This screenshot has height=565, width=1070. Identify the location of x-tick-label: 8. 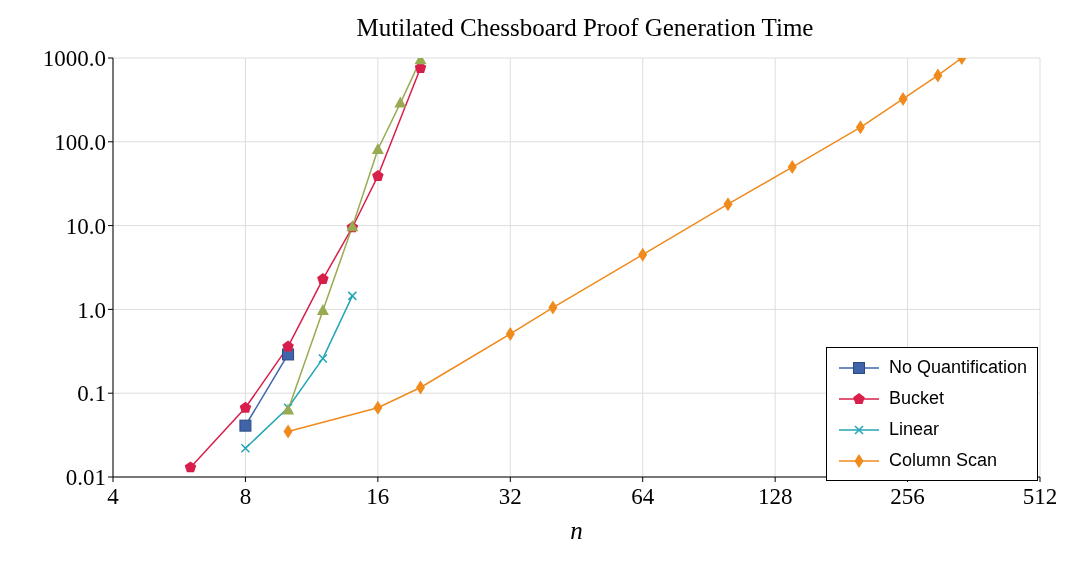
(245, 497).